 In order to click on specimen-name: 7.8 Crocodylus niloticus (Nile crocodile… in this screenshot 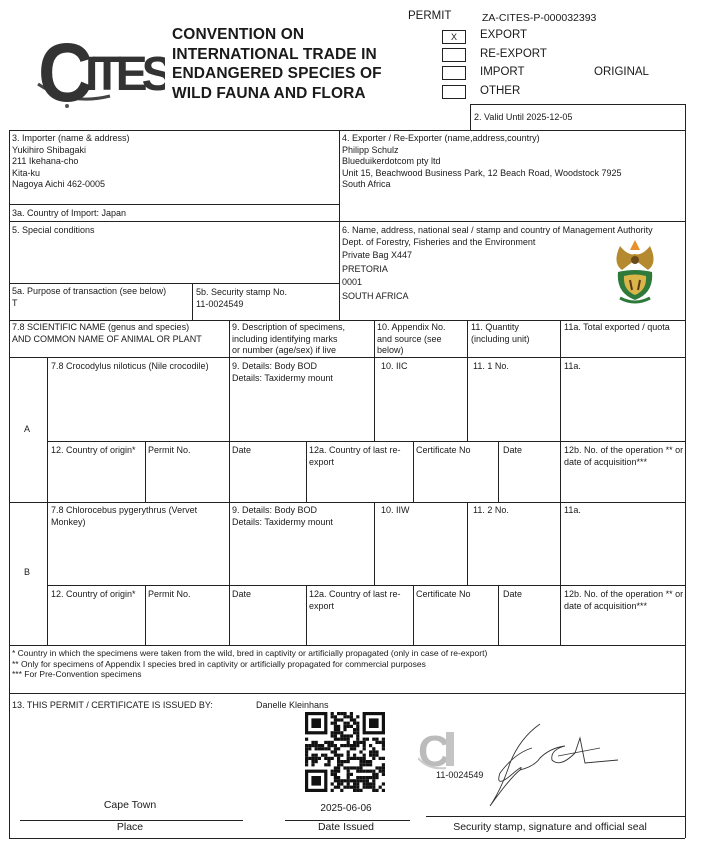, I will do `click(130, 366)`.